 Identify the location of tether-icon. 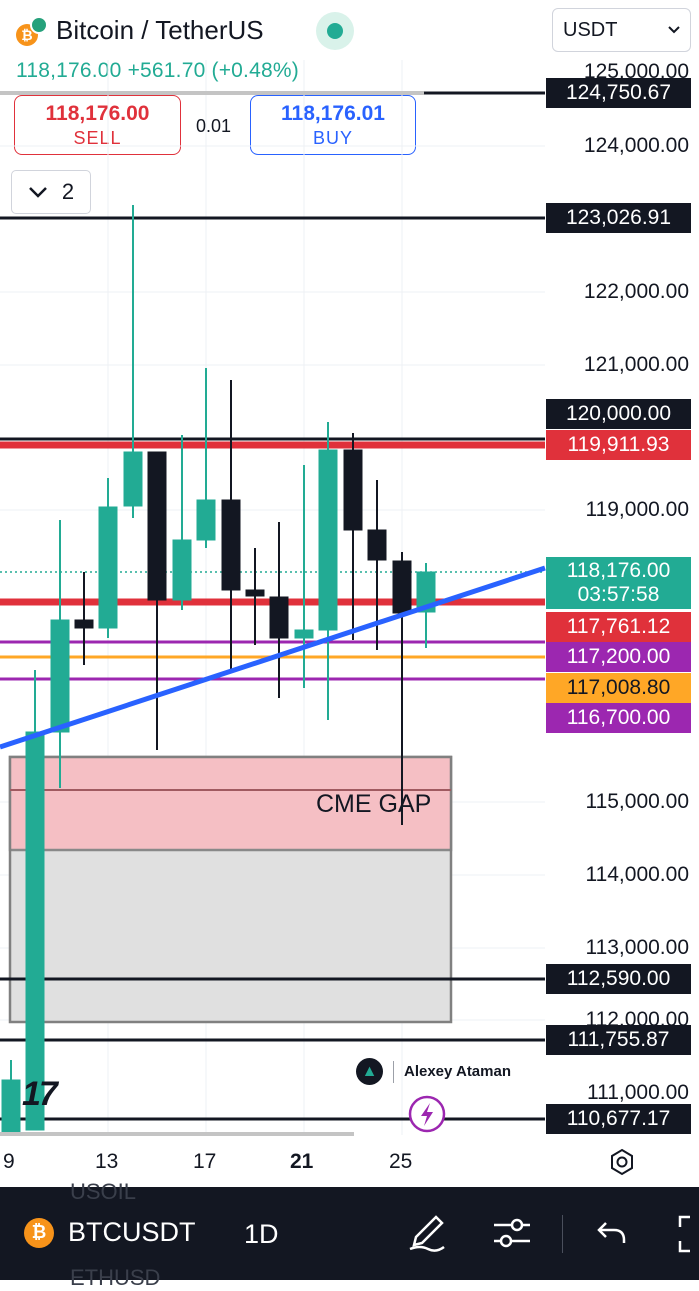
(39, 25).